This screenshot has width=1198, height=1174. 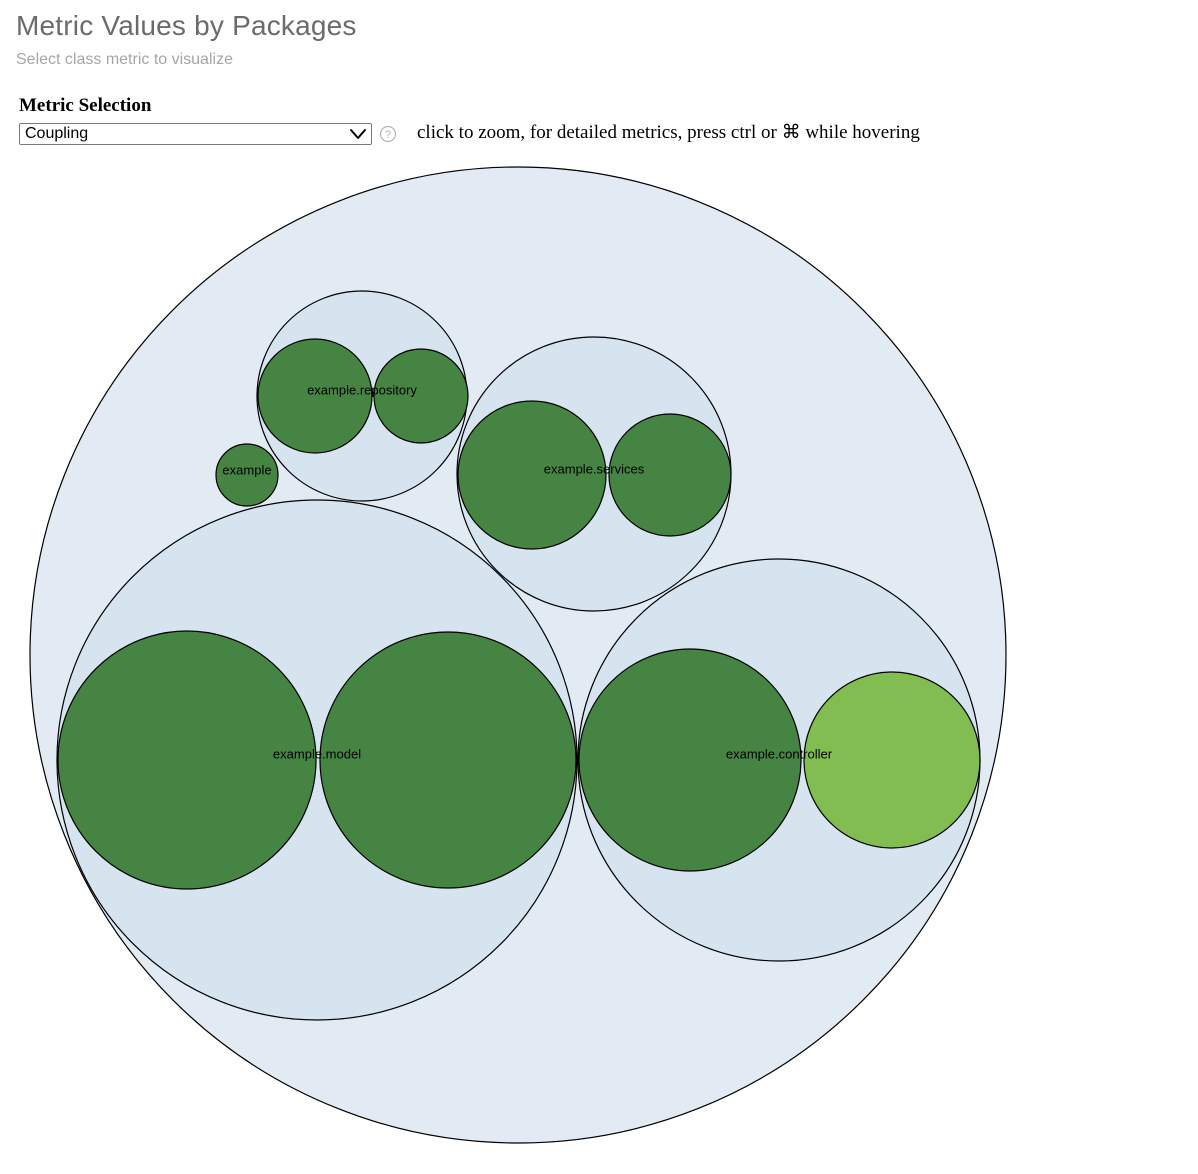 I want to click on question-circle-icon: ?, so click(x=388, y=134).